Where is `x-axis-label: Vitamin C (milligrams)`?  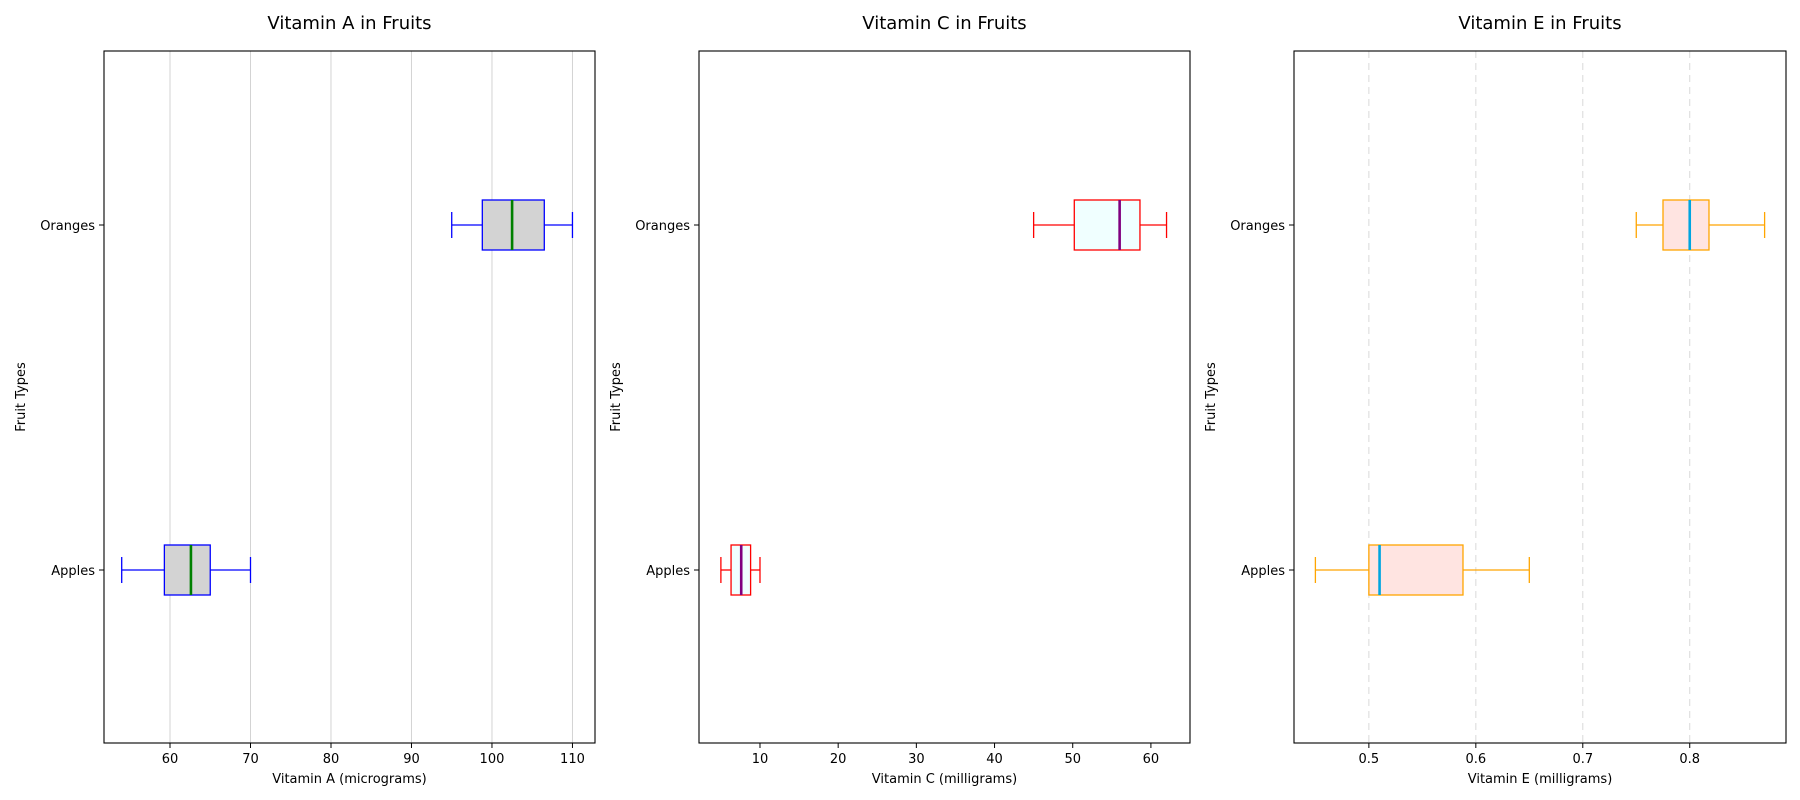 x-axis-label: Vitamin C (milligrams) is located at coordinates (944, 779).